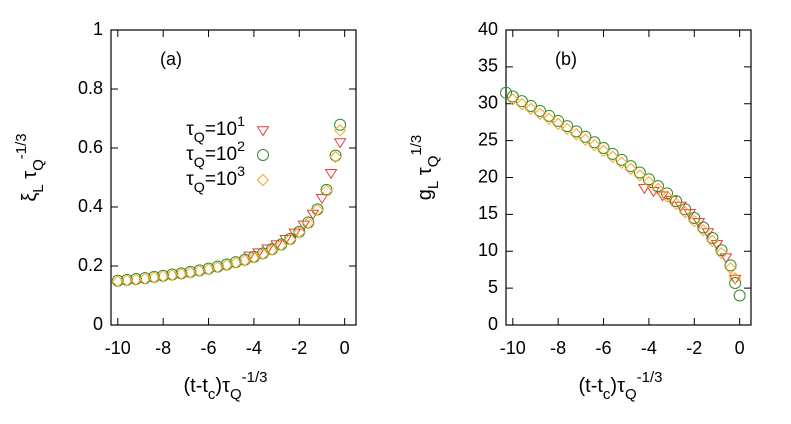  Describe the element at coordinates (566, 59) in the screenshot. I see `panel-label: (b)` at that location.